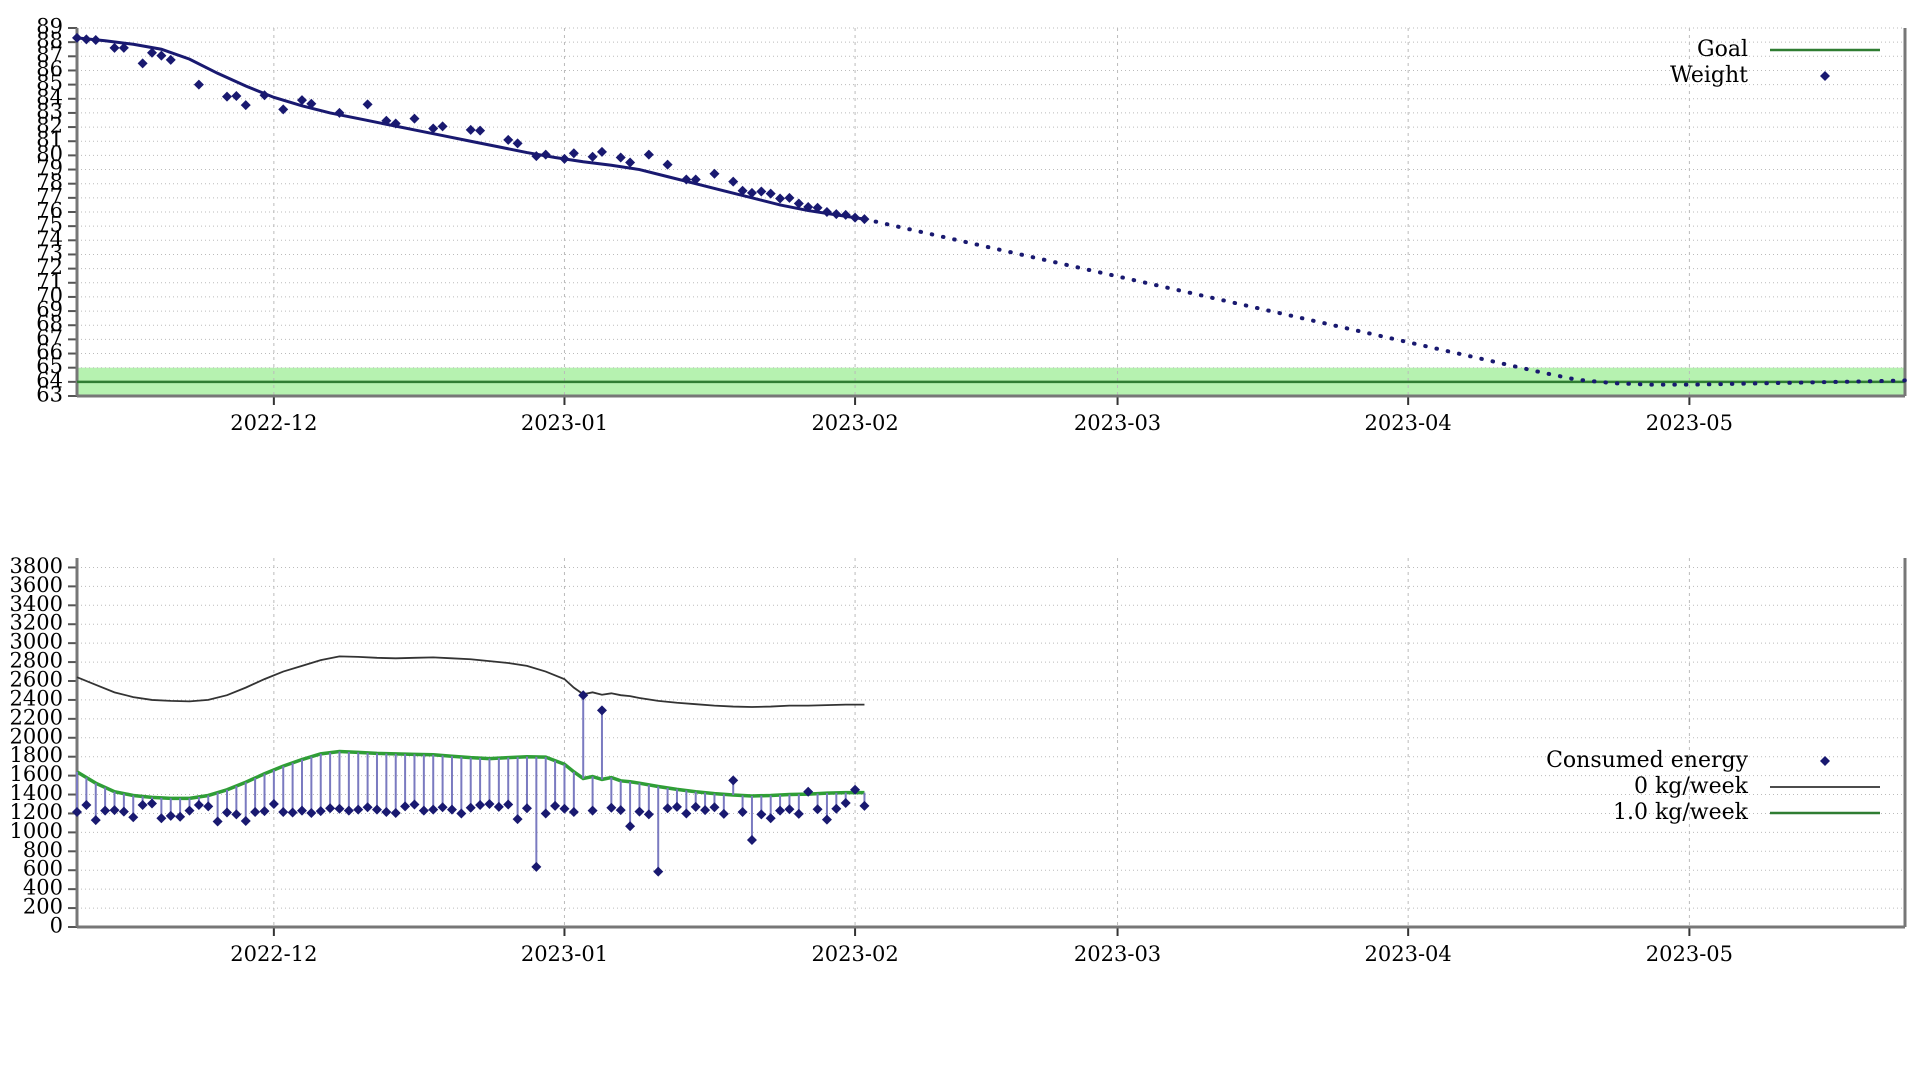 The width and height of the screenshot is (1920, 1080). What do you see at coordinates (49, 196) in the screenshot?
I see `ytick-label: 77` at bounding box center [49, 196].